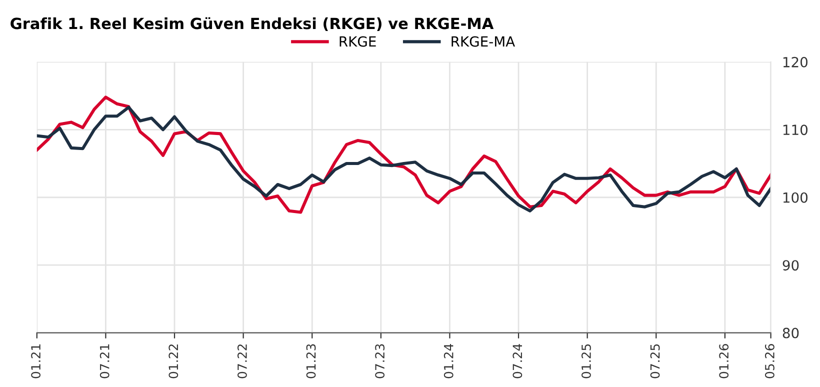 The width and height of the screenshot is (820, 387). I want to click on y-tick-label: 120, so click(795, 62).